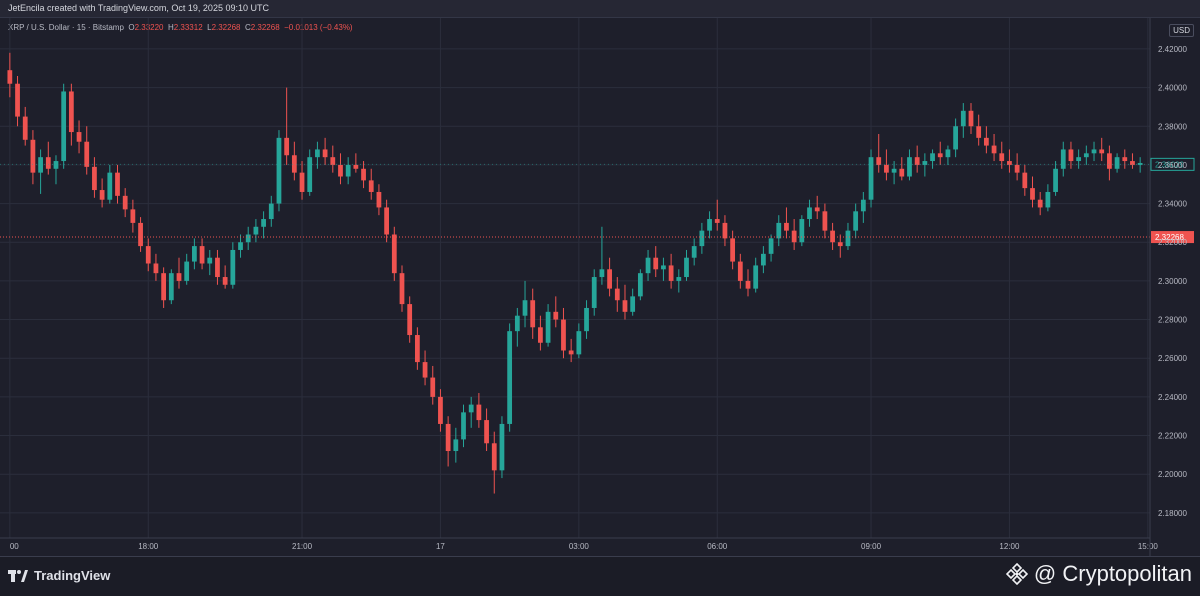 The image size is (1200, 596). I want to click on cryptopolitan-watermark: @ Cryptopolitan, so click(1098, 574).